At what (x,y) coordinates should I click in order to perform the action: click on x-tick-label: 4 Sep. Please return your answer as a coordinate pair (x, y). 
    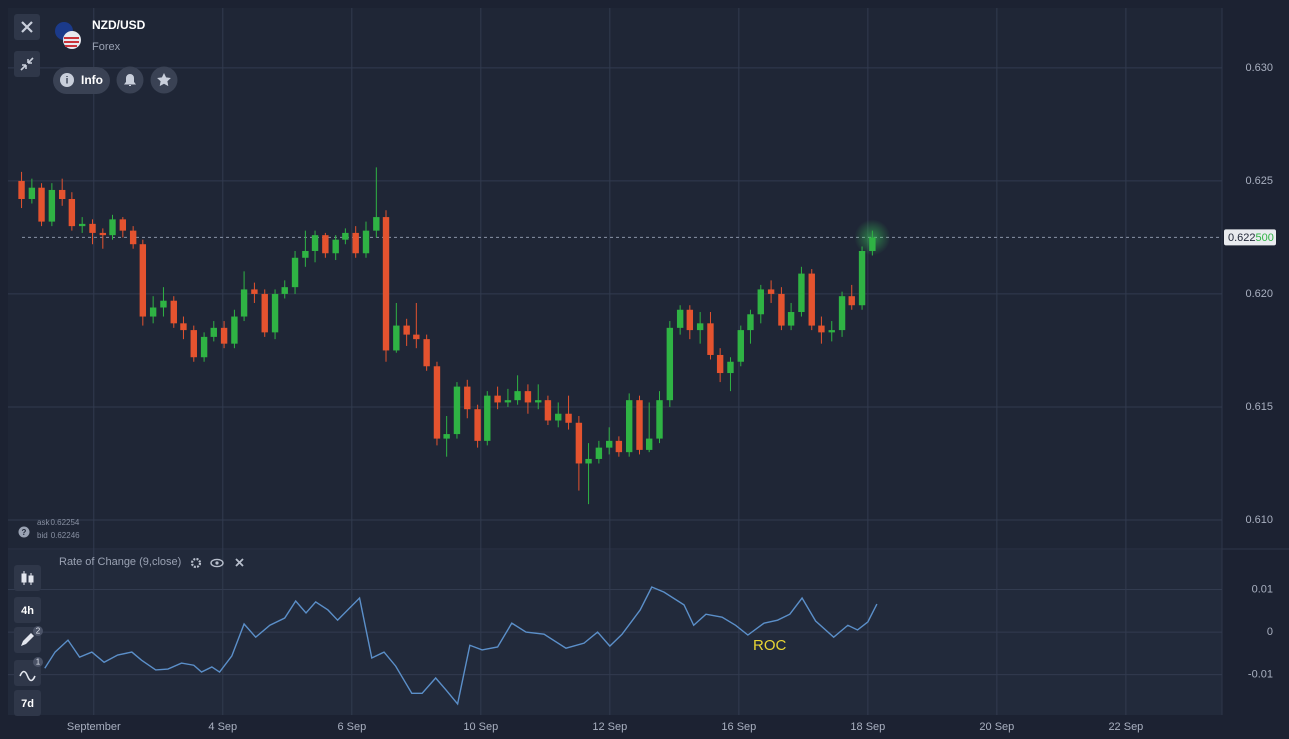
    Looking at the image, I should click on (222, 727).